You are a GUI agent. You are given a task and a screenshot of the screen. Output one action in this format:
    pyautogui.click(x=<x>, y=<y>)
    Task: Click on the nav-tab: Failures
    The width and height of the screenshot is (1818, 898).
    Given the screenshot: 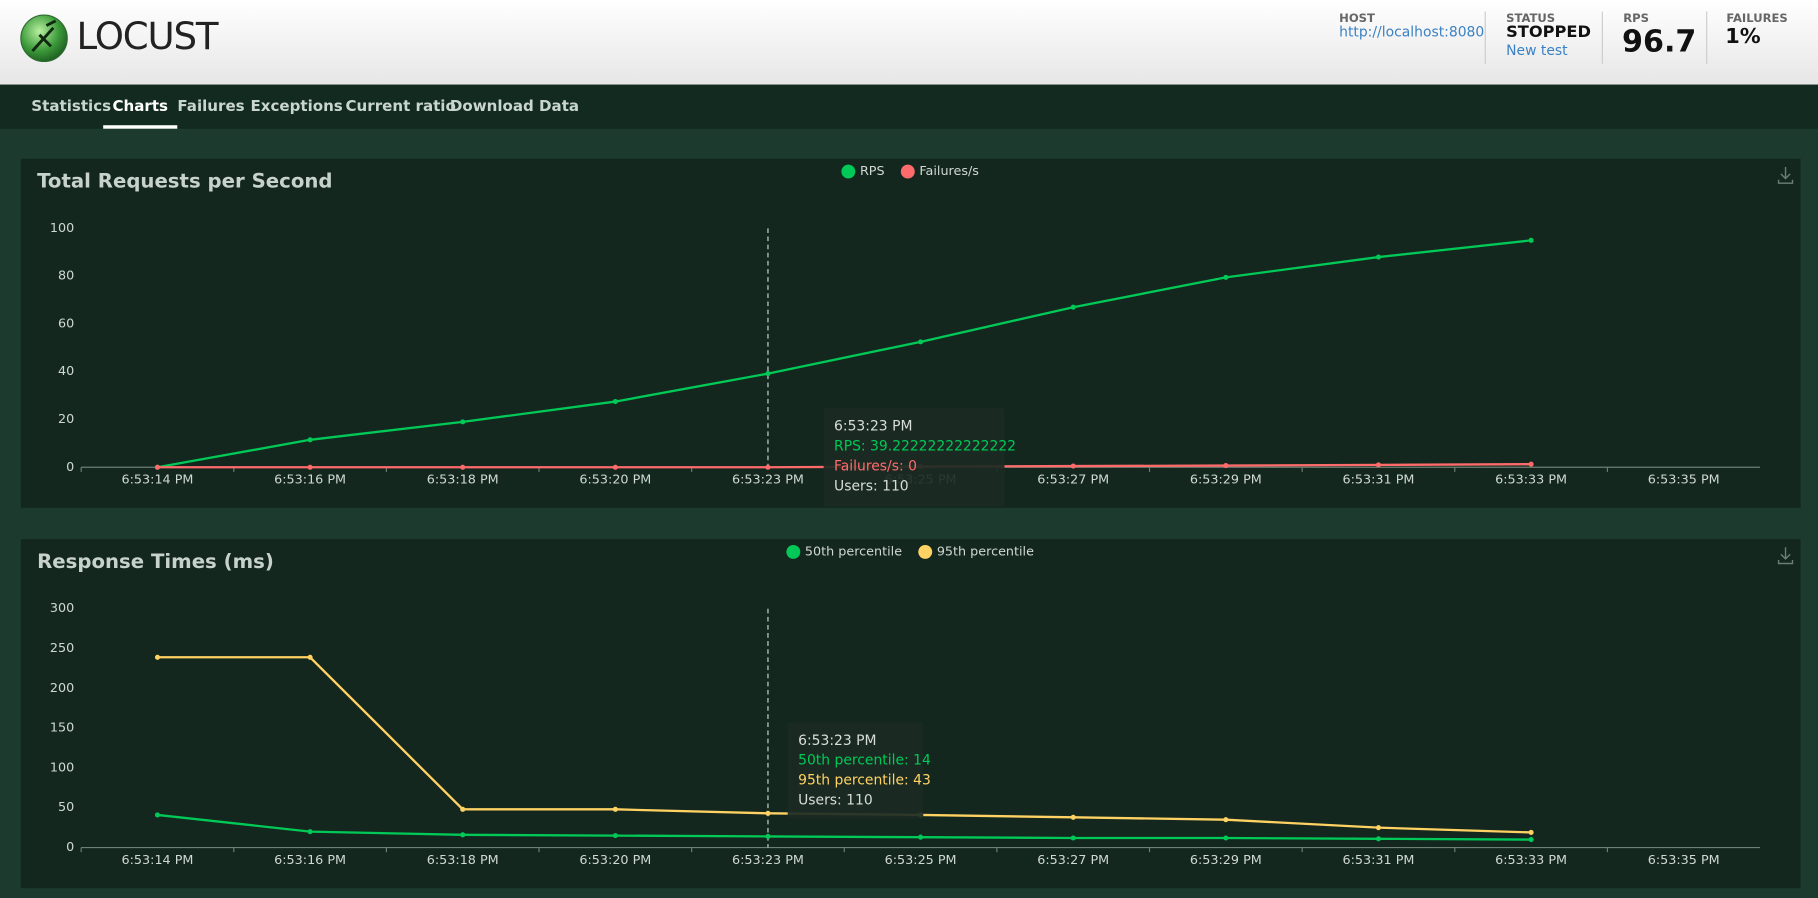 What is the action you would take?
    pyautogui.click(x=210, y=106)
    